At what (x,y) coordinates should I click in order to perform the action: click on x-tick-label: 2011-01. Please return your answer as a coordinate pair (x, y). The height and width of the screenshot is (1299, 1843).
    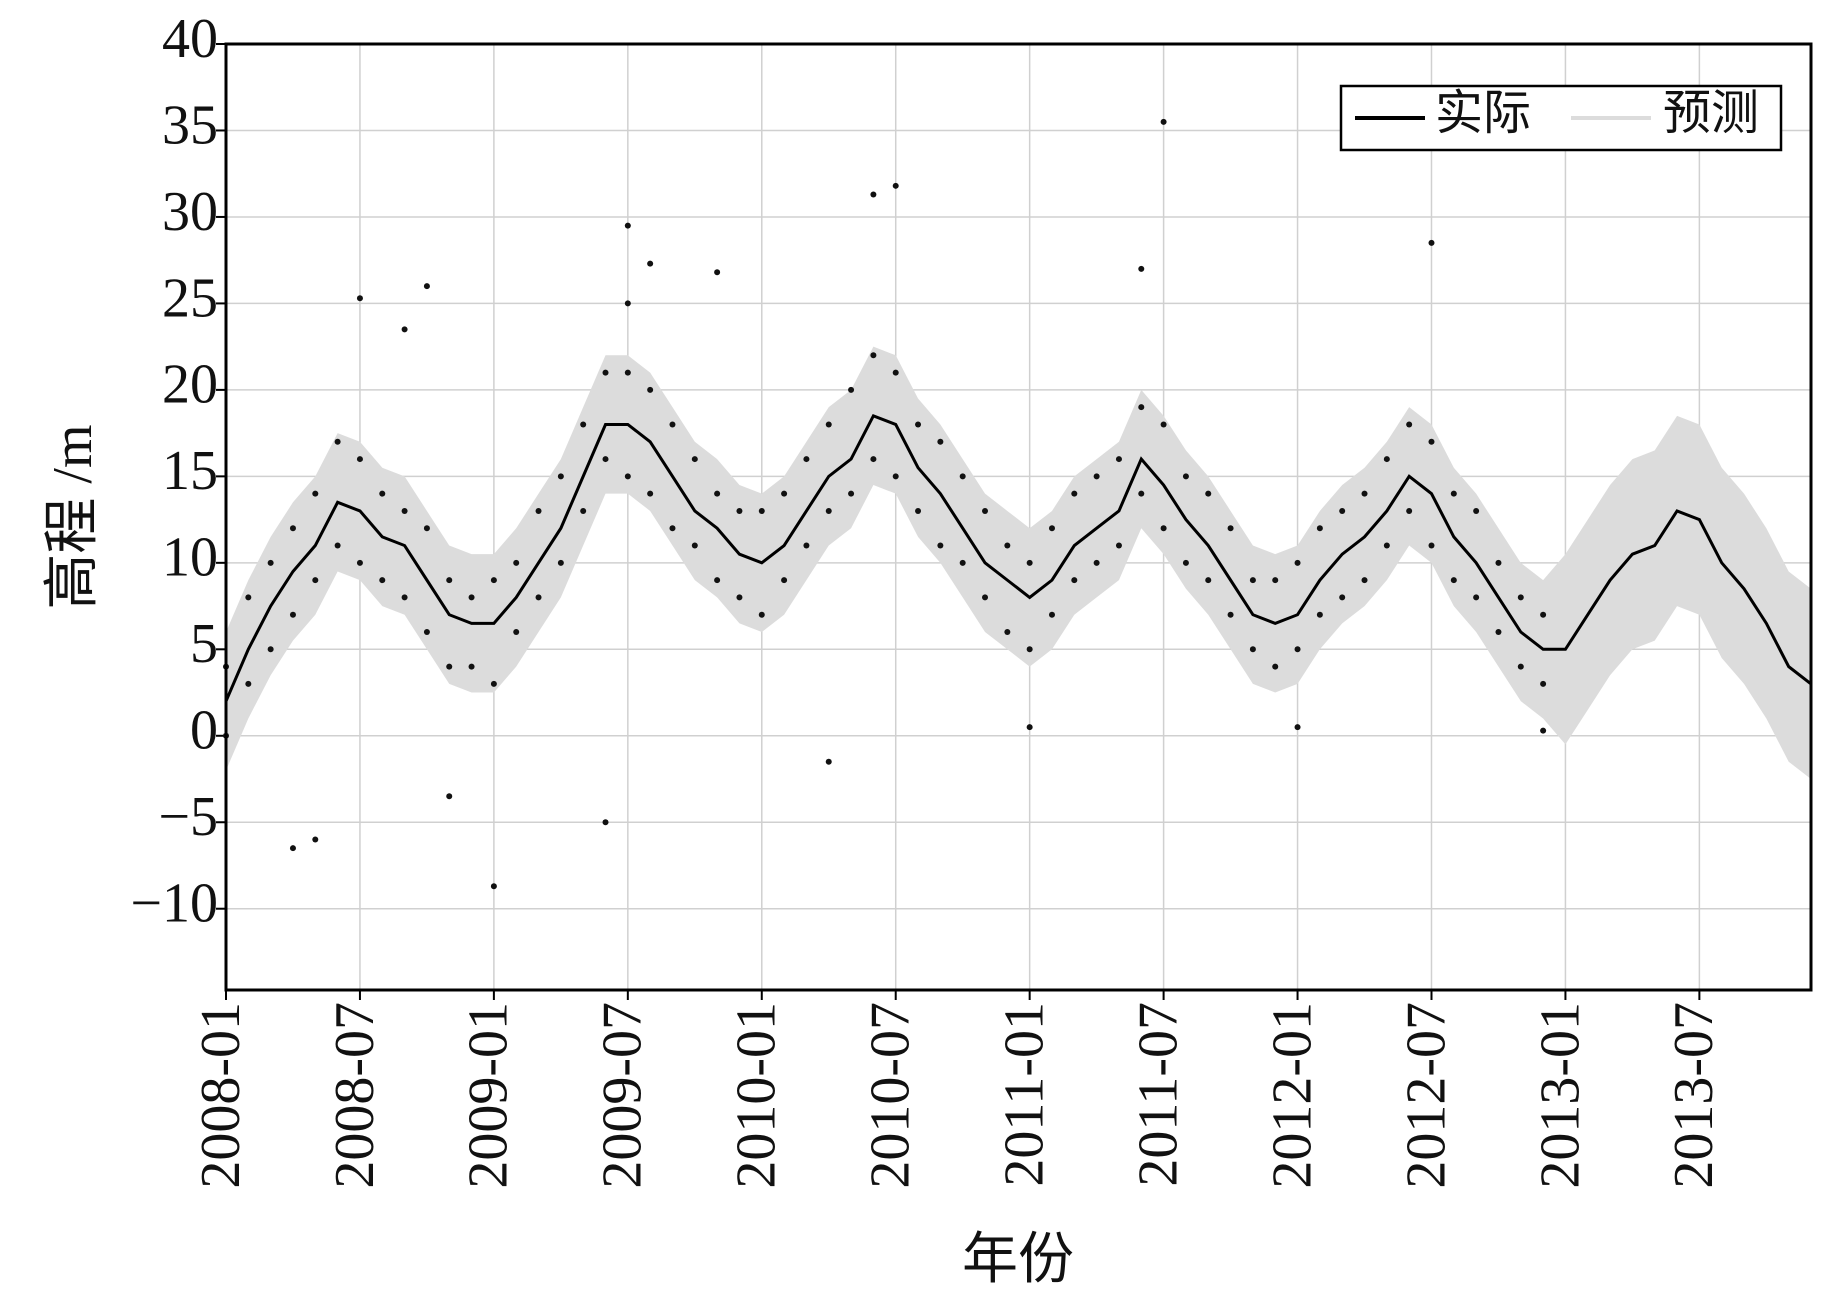
    Looking at the image, I should click on (1025, 1094).